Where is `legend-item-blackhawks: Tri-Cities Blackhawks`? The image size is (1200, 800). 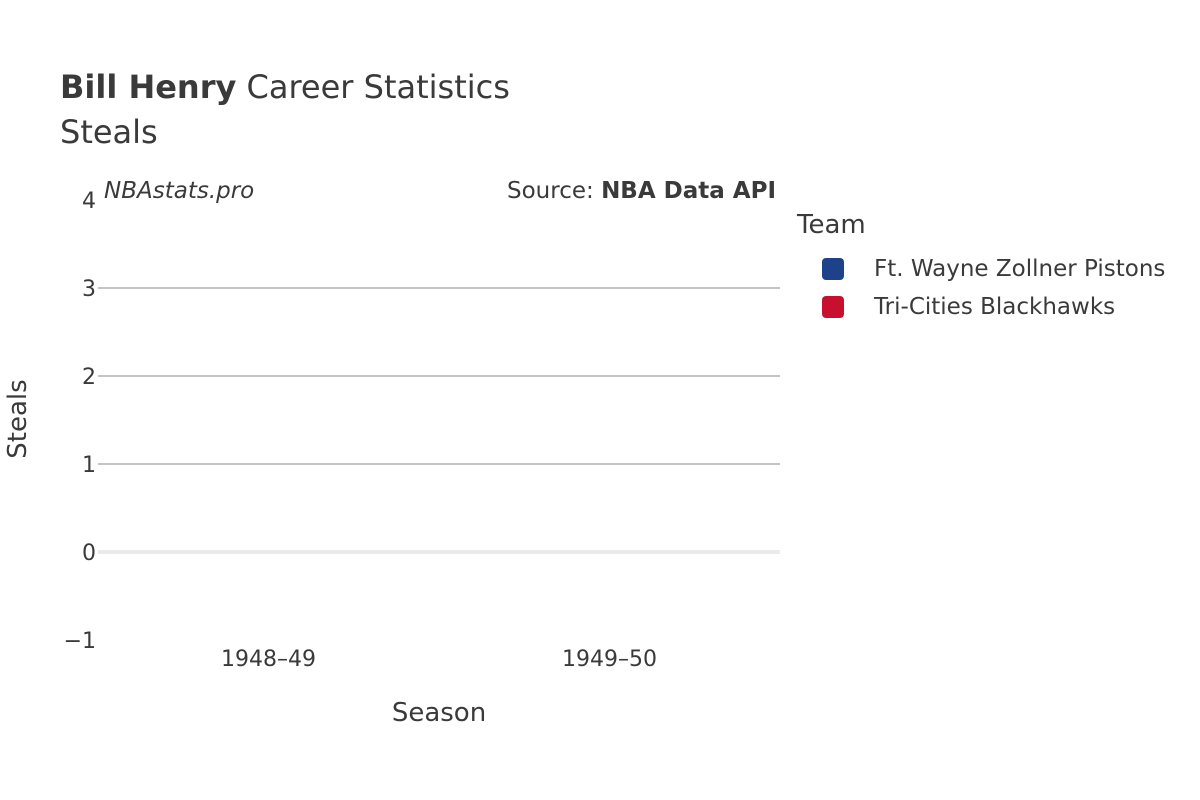
legend-item-blackhawks: Tri-Cities Blackhawks is located at coordinates (993, 307).